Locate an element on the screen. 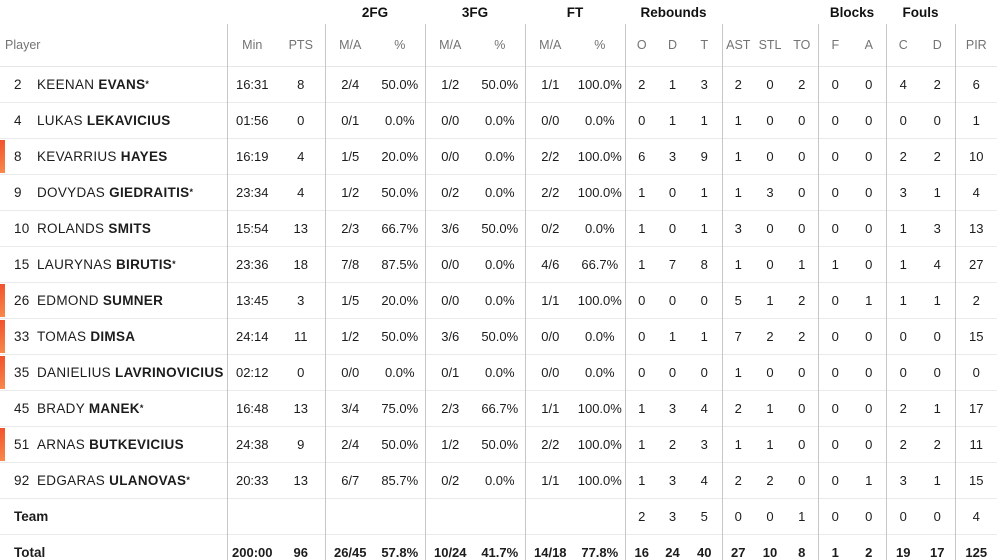  stat-reb-o: 6 is located at coordinates (641, 156).